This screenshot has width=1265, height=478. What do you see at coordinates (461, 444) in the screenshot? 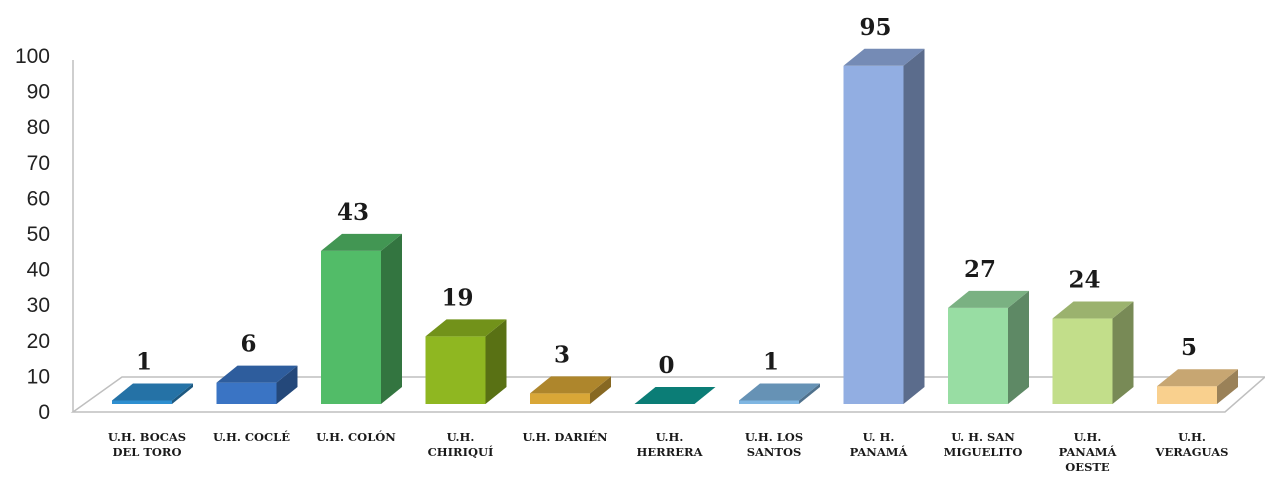
I see `category-label: U.H. CHIRIQUÍ` at bounding box center [461, 444].